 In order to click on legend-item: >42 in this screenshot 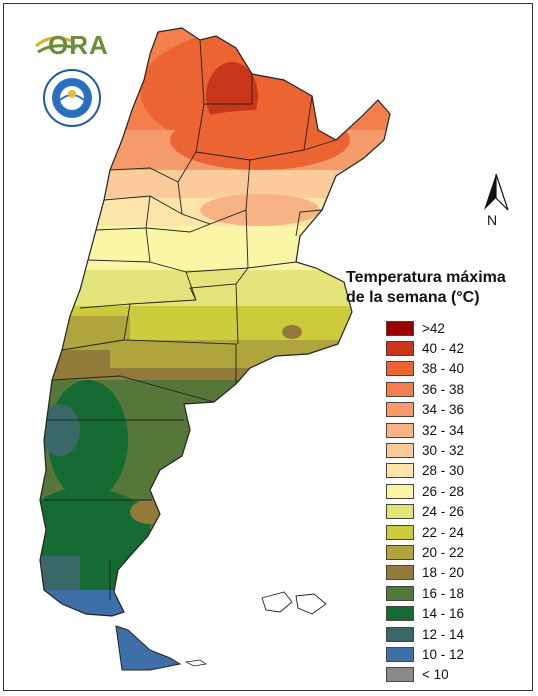, I will do `click(456, 328)`.